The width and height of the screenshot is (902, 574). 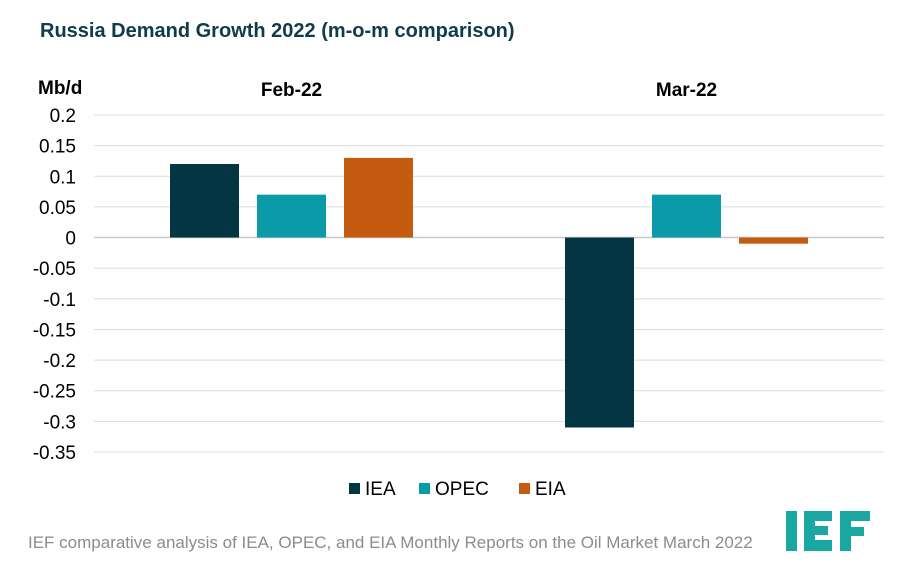 What do you see at coordinates (686, 90) in the screenshot?
I see `category-label: Mar-22` at bounding box center [686, 90].